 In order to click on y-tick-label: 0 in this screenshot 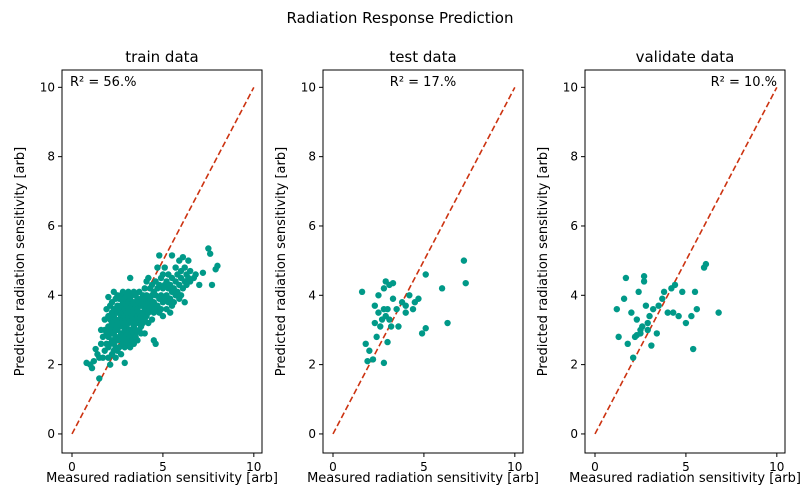, I will do `click(574, 434)`.